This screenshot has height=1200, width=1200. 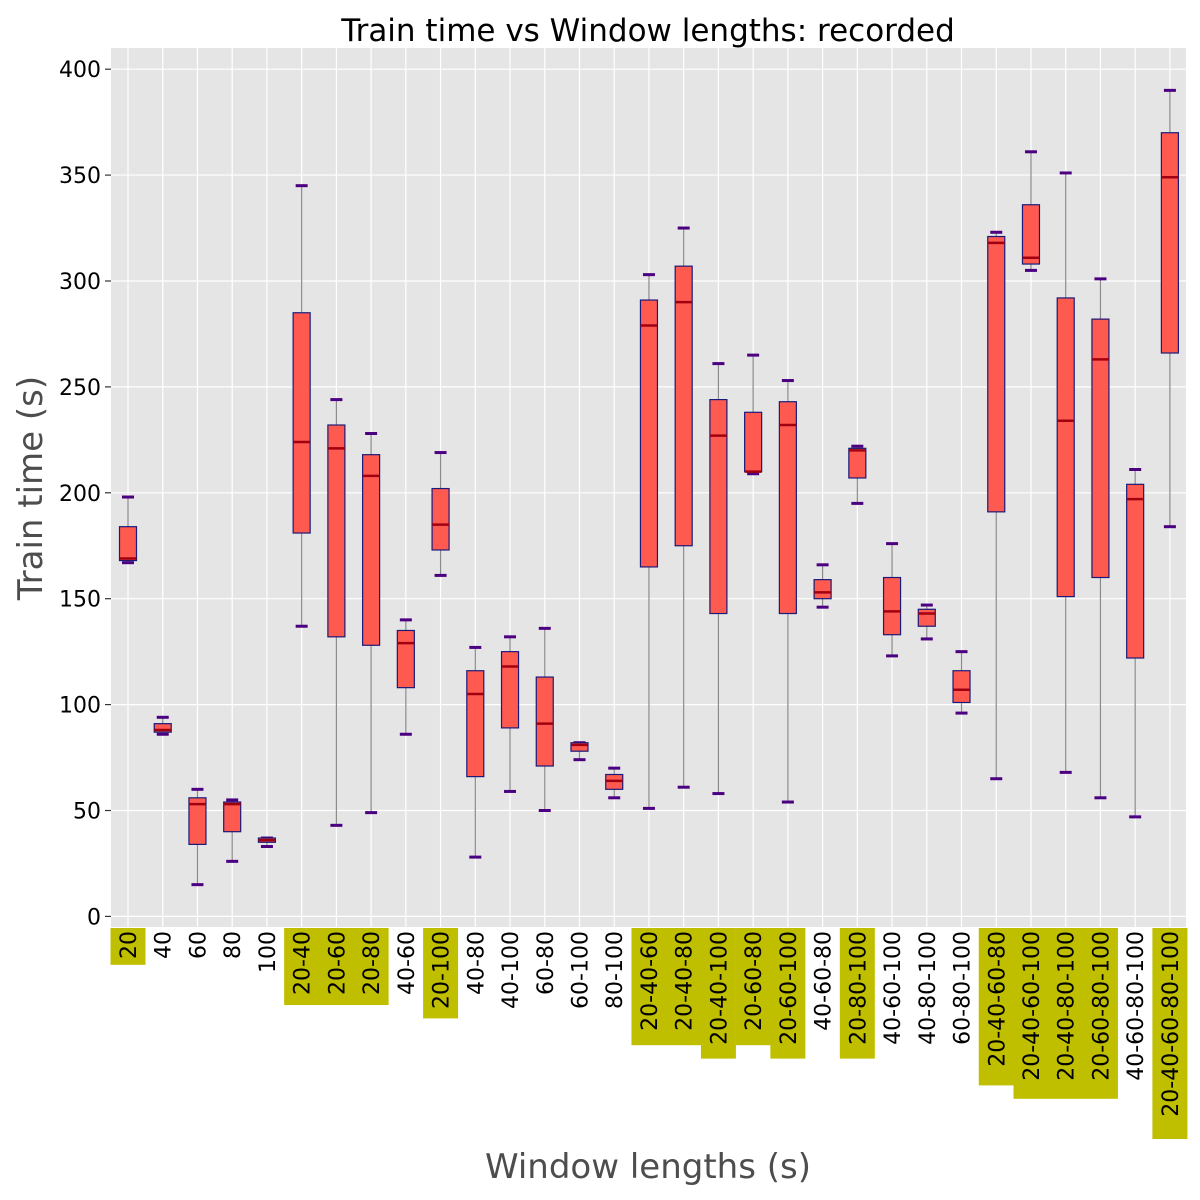 What do you see at coordinates (80, 176) in the screenshot?
I see `y-tick-label: 350` at bounding box center [80, 176].